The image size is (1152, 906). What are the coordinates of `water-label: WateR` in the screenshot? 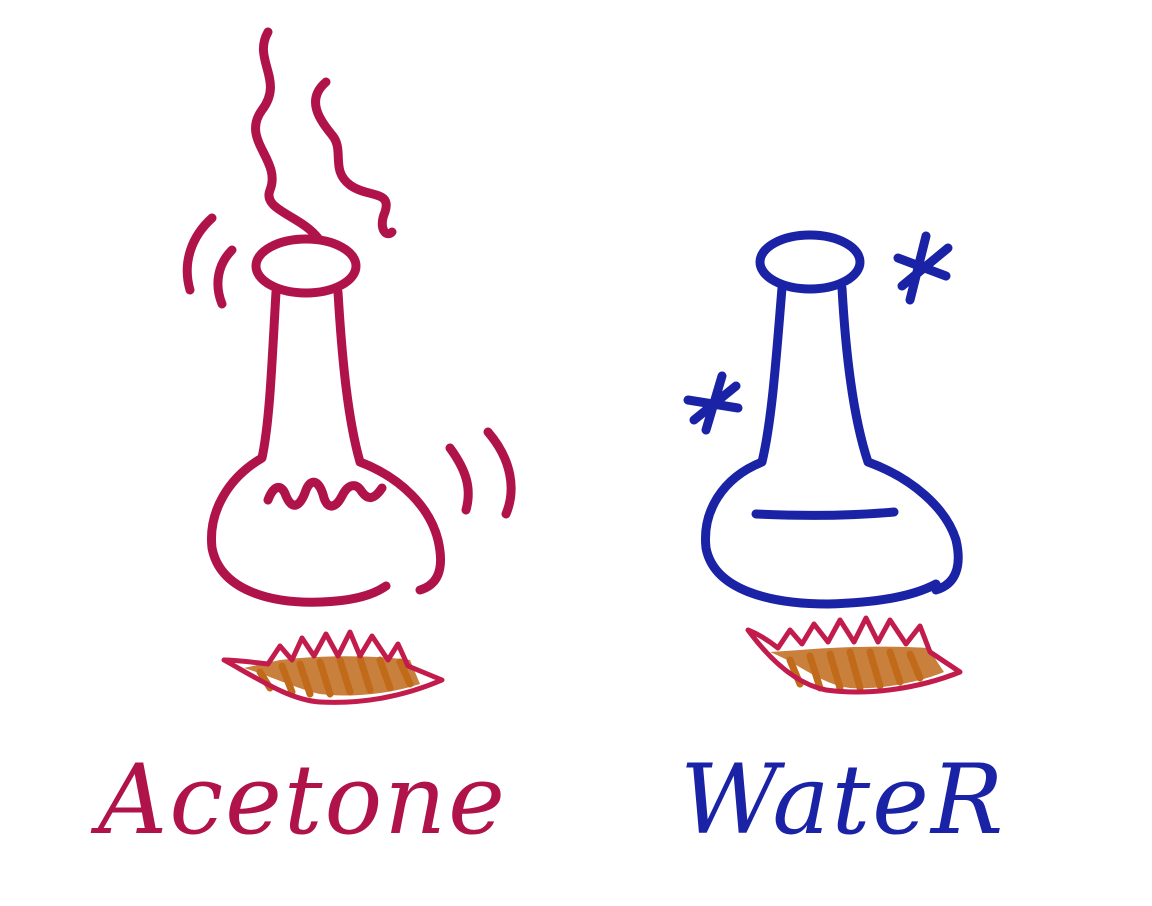 It's located at (843, 800).